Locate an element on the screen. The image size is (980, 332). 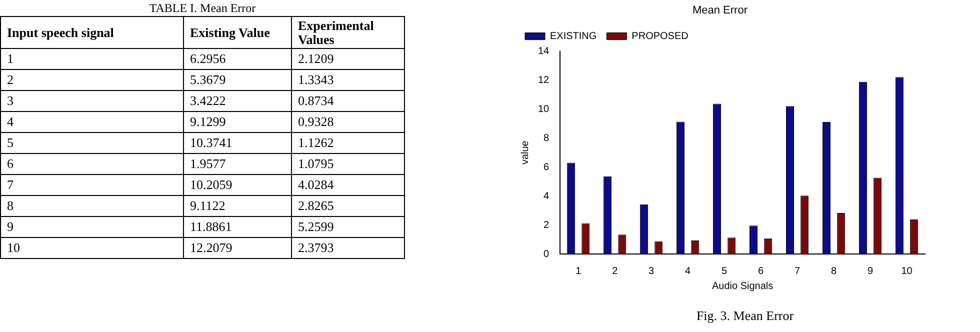
x-tick-label: 4 is located at coordinates (688, 271).